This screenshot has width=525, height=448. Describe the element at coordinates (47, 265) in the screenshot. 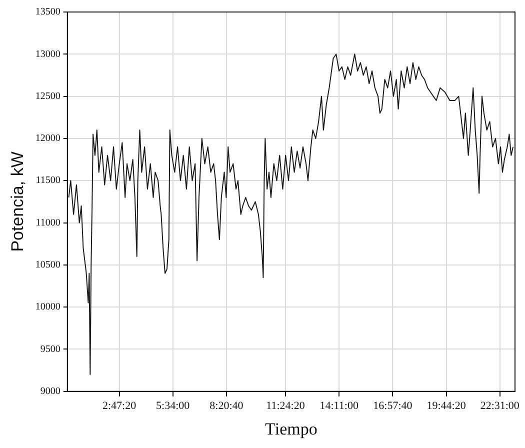

I see `y-tick-label: 10500` at that location.